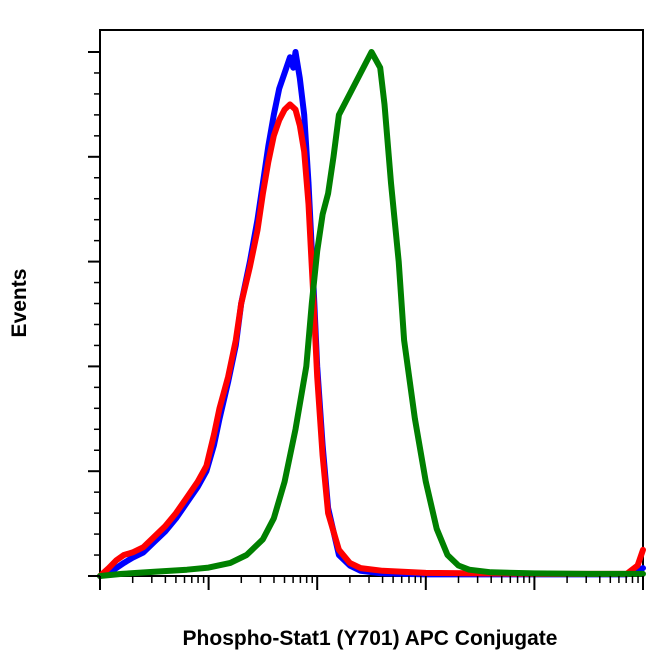 The height and width of the screenshot is (650, 650). Describe the element at coordinates (94, 314) in the screenshot. I see `y-axis-ticks` at that location.